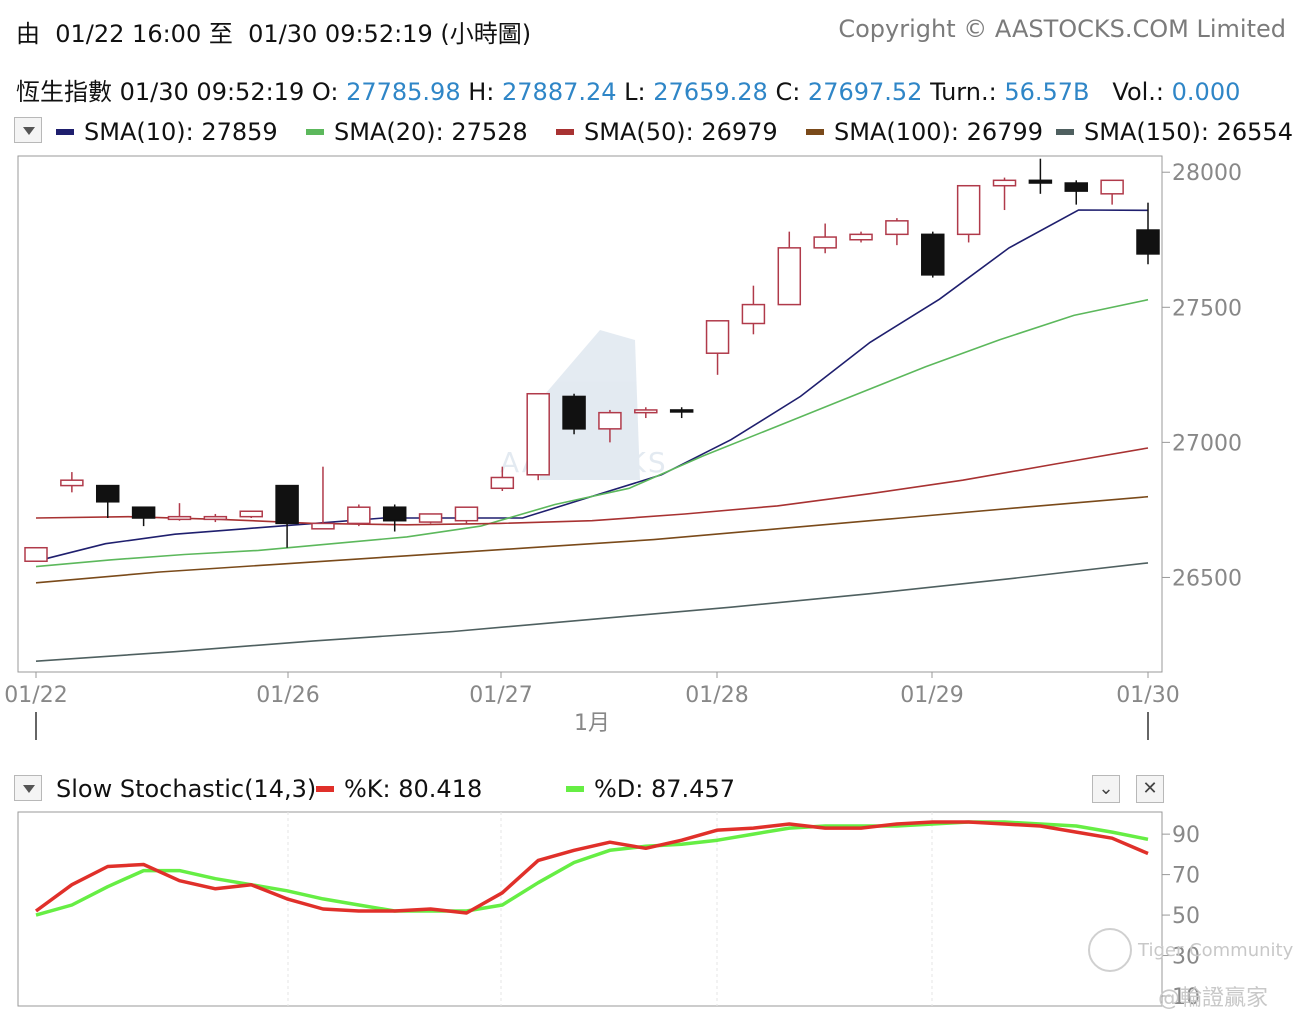 Image resolution: width=1296 pixels, height=1022 pixels. What do you see at coordinates (635, 92) in the screenshot?
I see `low-label: L:` at bounding box center [635, 92].